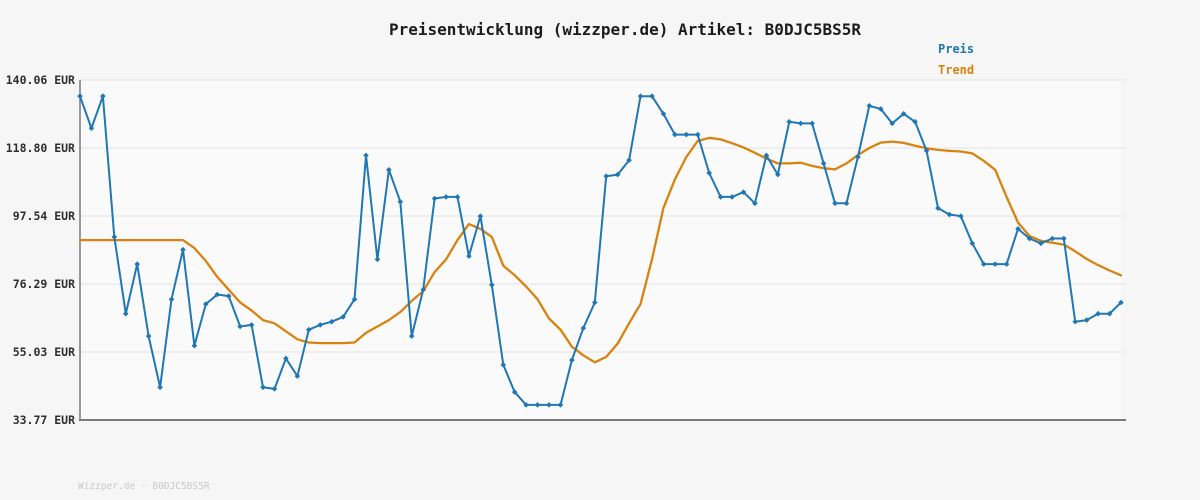 Image resolution: width=1200 pixels, height=500 pixels. I want to click on y-axis-tick-label: 97.54 EUR, so click(44, 216).